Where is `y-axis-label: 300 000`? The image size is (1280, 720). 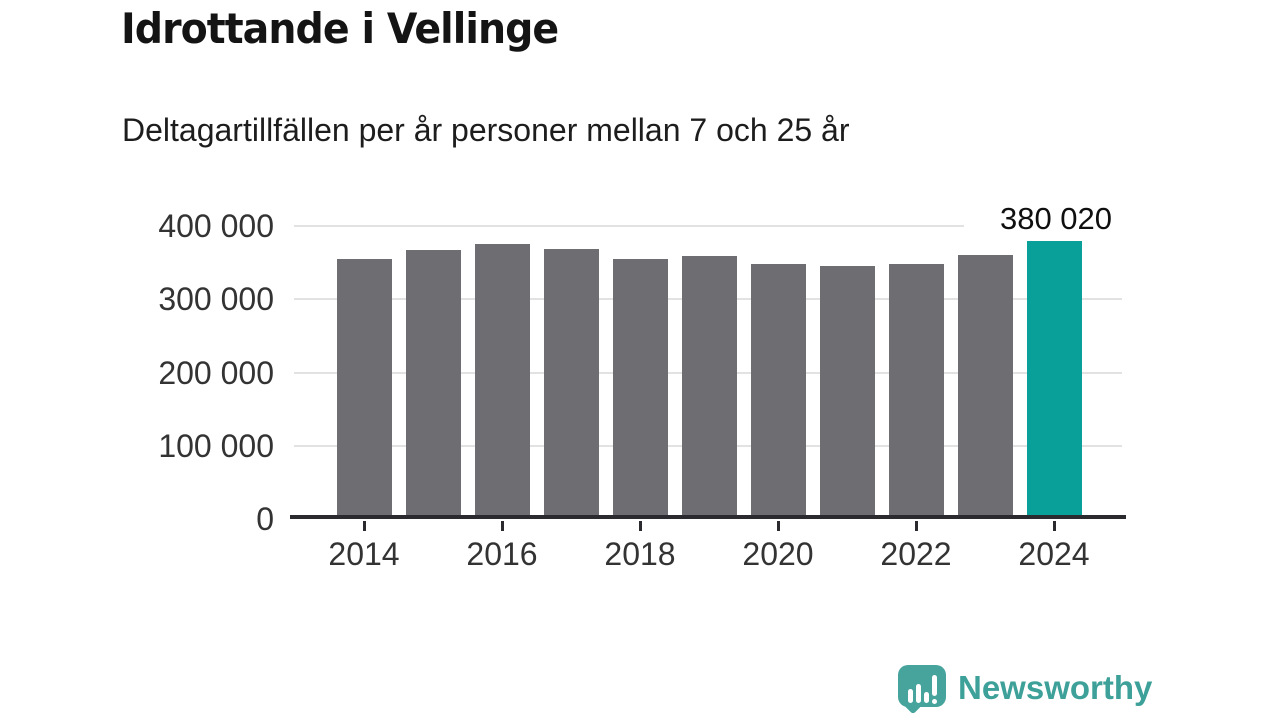 y-axis-label: 300 000 is located at coordinates (216, 299).